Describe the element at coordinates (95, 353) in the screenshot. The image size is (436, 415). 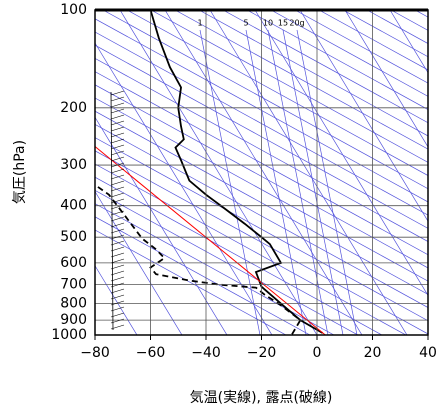
I see `x-tick-label: −80` at that location.